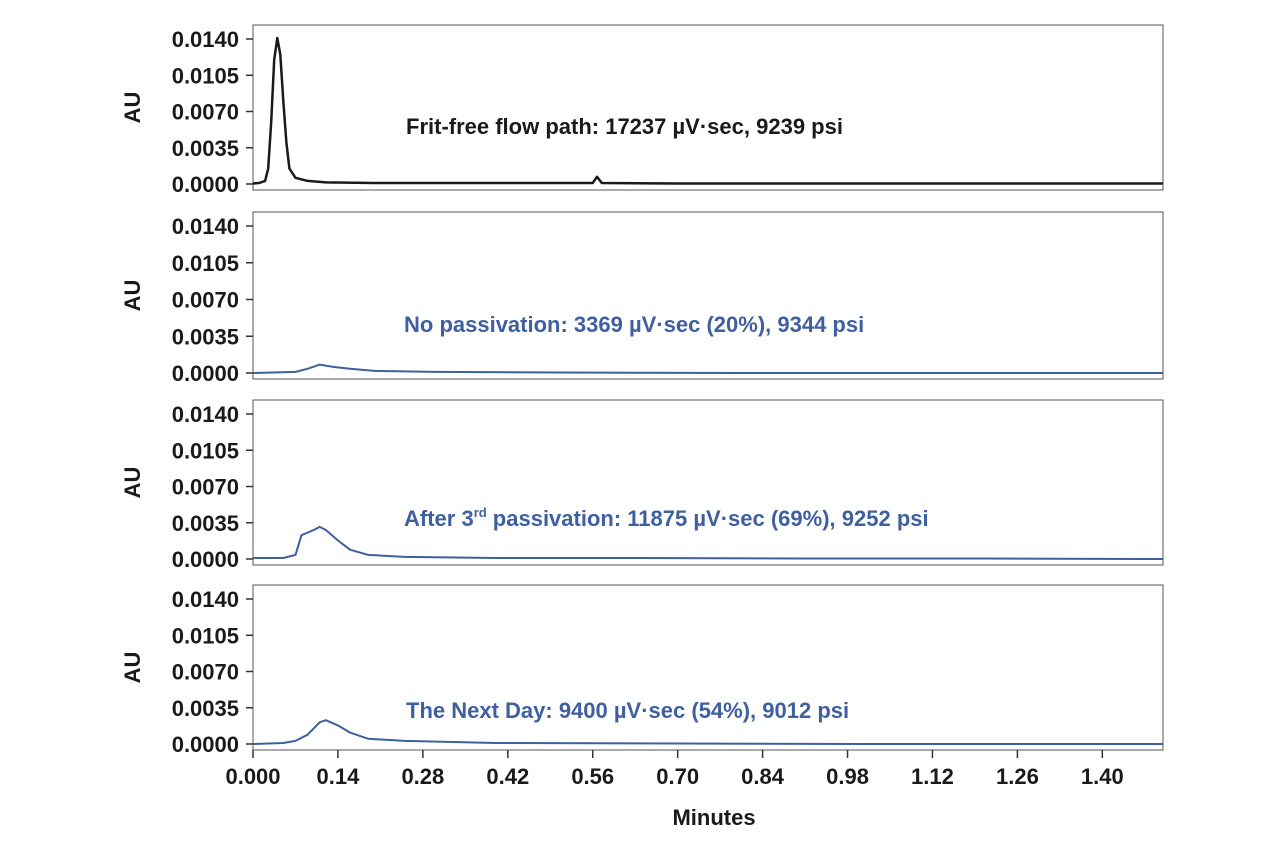 The width and height of the screenshot is (1280, 858). What do you see at coordinates (1102, 776) in the screenshot?
I see `x-tick-label: 1.40` at bounding box center [1102, 776].